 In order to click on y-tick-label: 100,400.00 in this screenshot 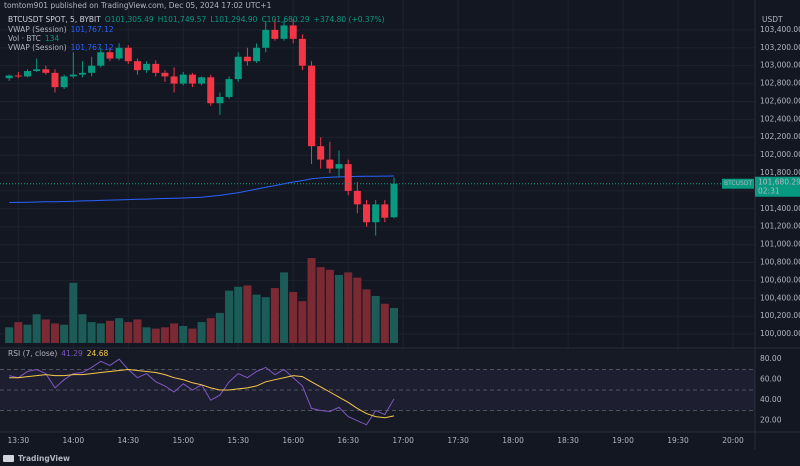, I will do `click(780, 297)`.